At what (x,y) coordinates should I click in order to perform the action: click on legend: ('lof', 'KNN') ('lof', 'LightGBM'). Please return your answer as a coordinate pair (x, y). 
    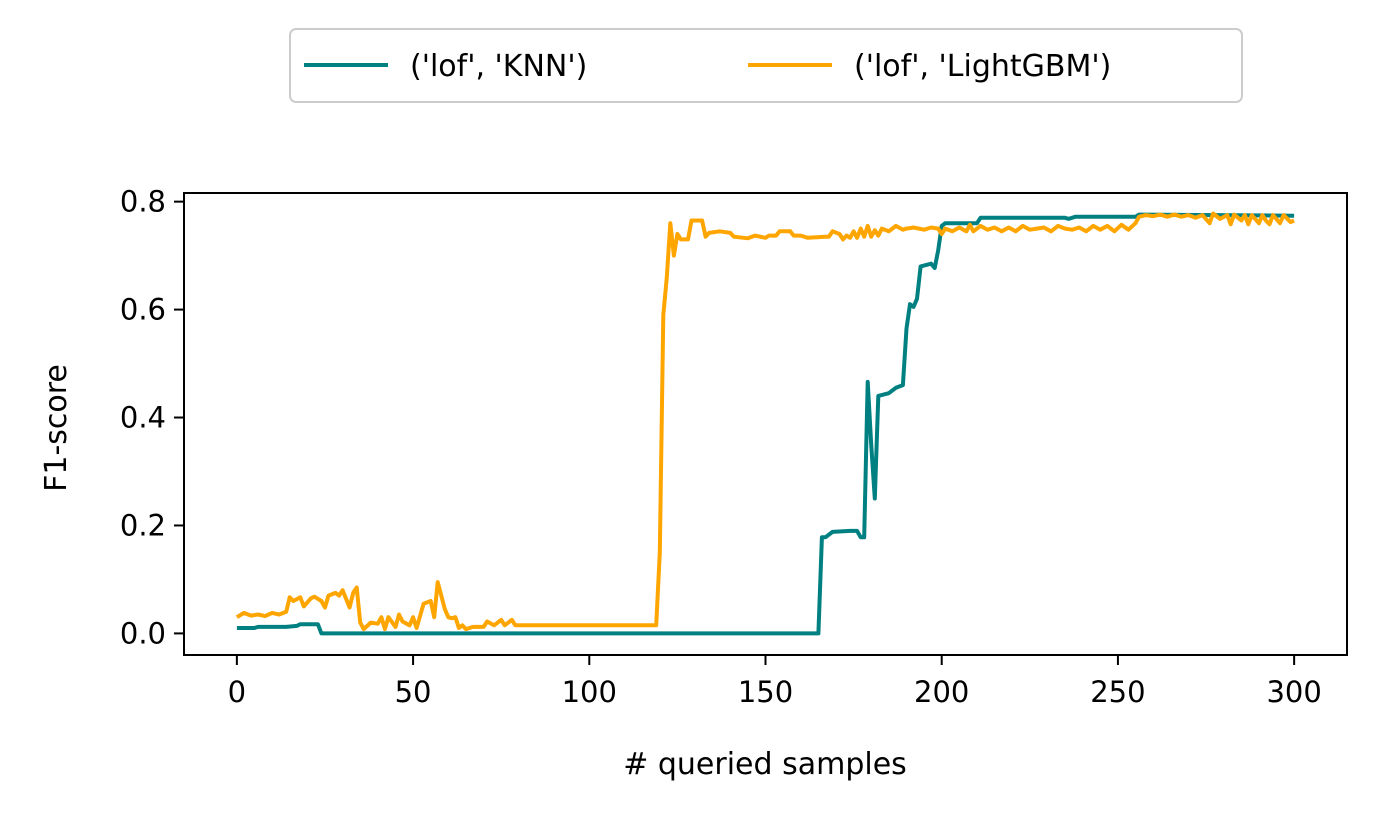
    Looking at the image, I should click on (766, 65).